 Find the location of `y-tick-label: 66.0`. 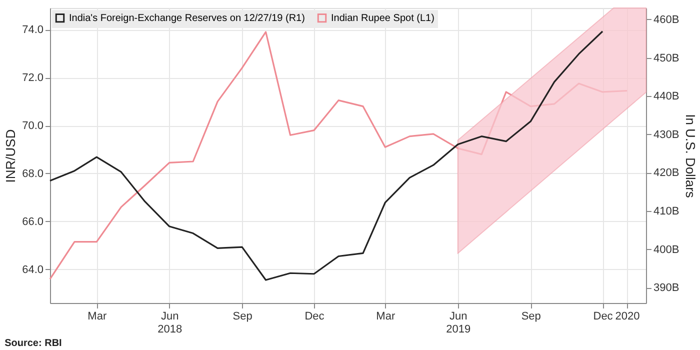

y-tick-label: 66.0 is located at coordinates (33, 222).